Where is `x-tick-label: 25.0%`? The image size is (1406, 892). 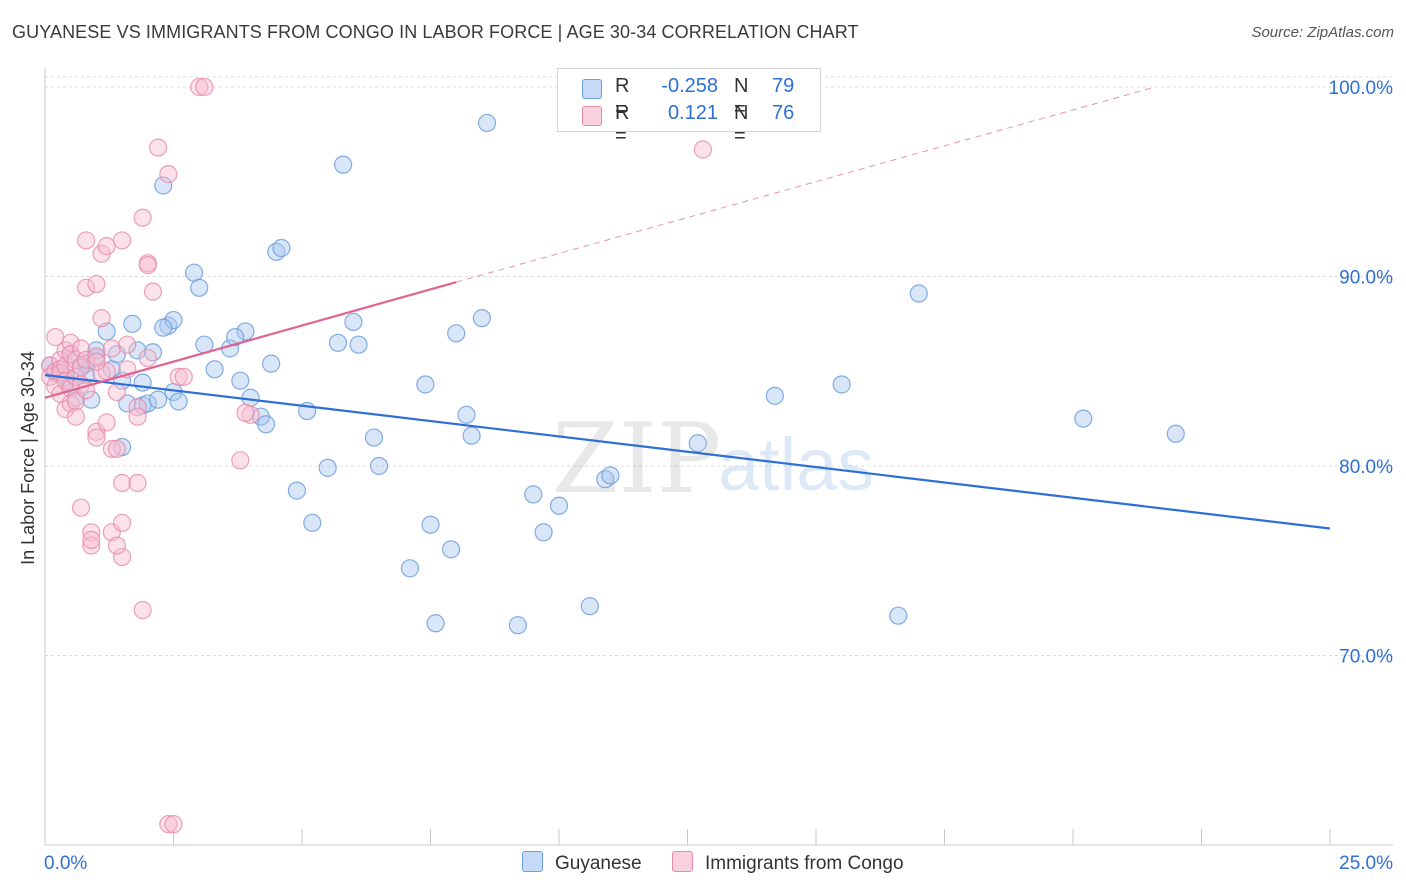
x-tick-label: 25.0% is located at coordinates (1366, 863).